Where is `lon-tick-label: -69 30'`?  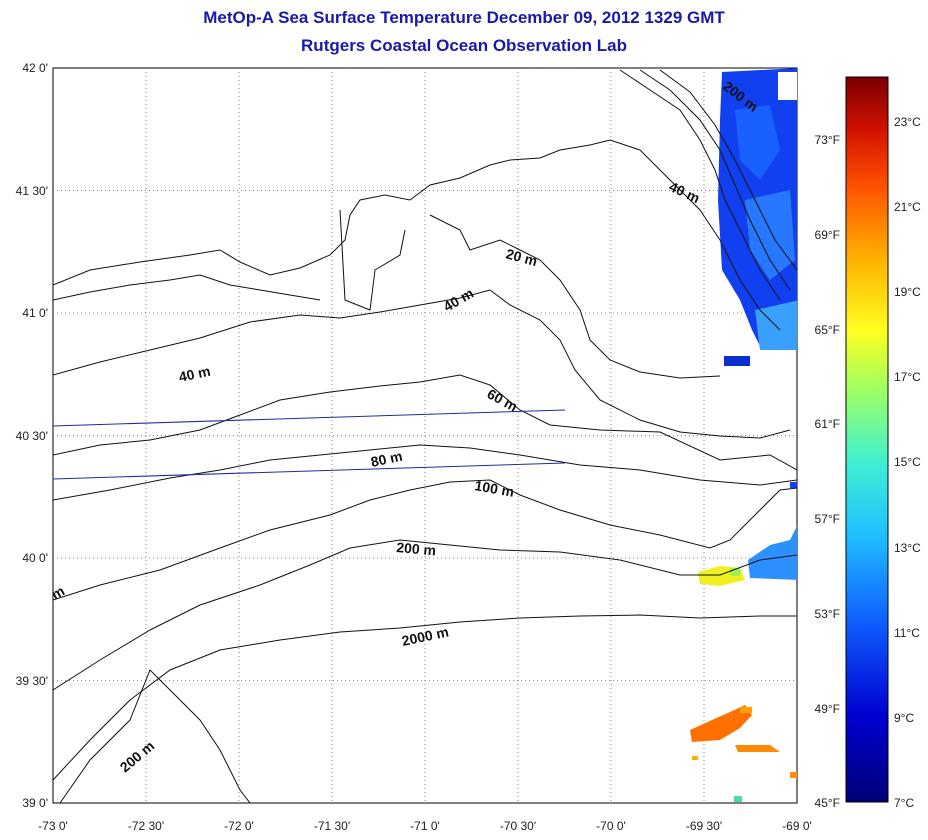
lon-tick-label: -69 30' is located at coordinates (704, 826).